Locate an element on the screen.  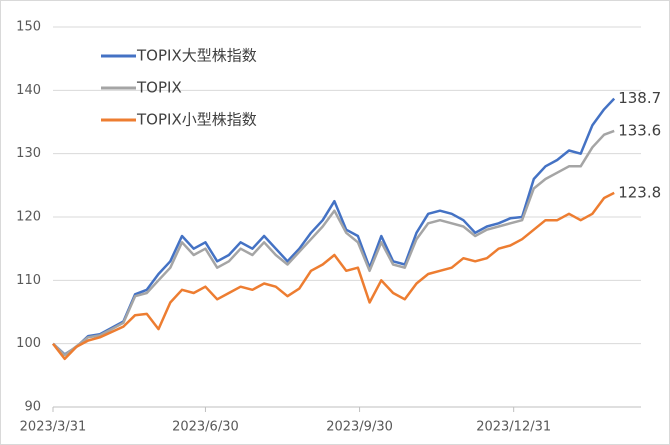
end-value-label: 123.8 is located at coordinates (639, 192).